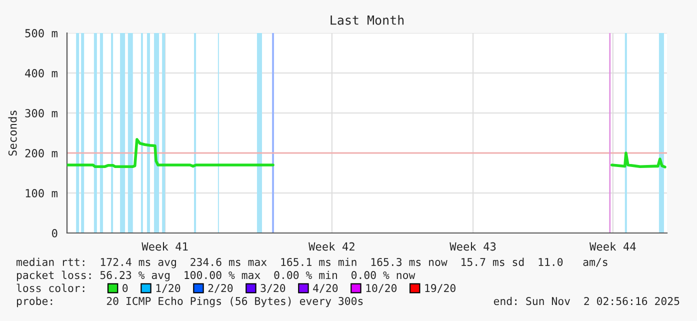  Describe the element at coordinates (165, 246) in the screenshot. I see `x-tick-label: Week 41` at that location.